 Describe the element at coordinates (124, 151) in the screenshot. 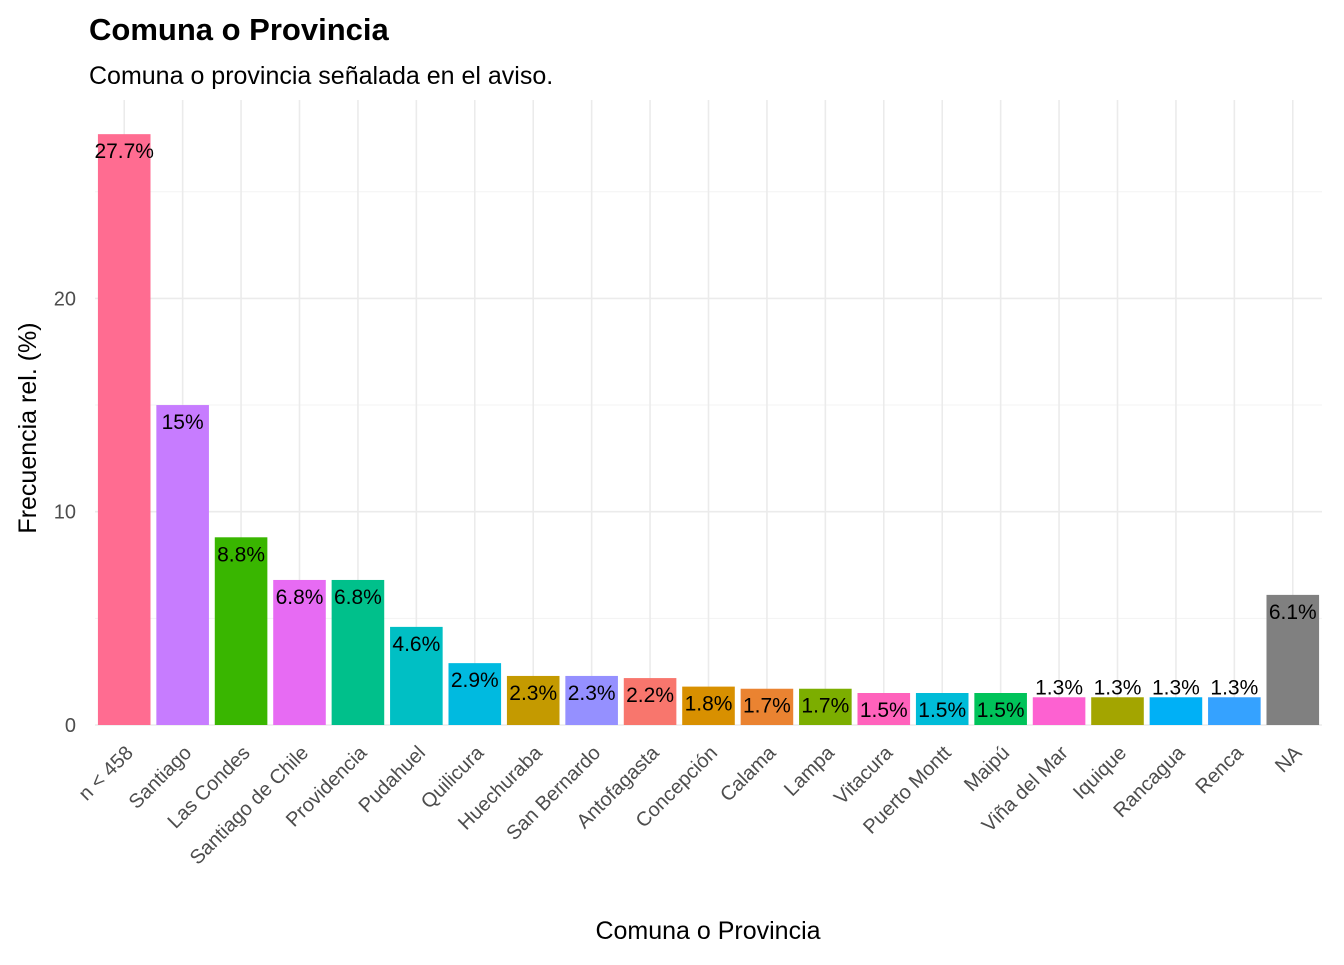

I see `bar-value-label: 27.7%` at that location.